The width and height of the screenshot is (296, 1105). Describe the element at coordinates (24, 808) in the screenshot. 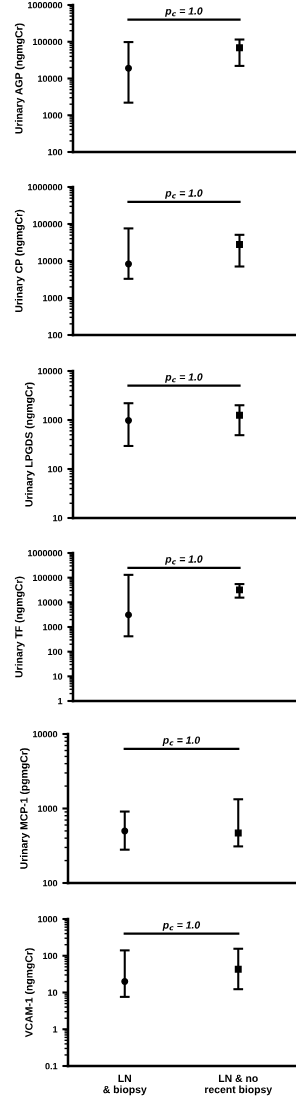

I see `y-axis-title: Urinary MCP-1 (pgmgCr)` at that location.